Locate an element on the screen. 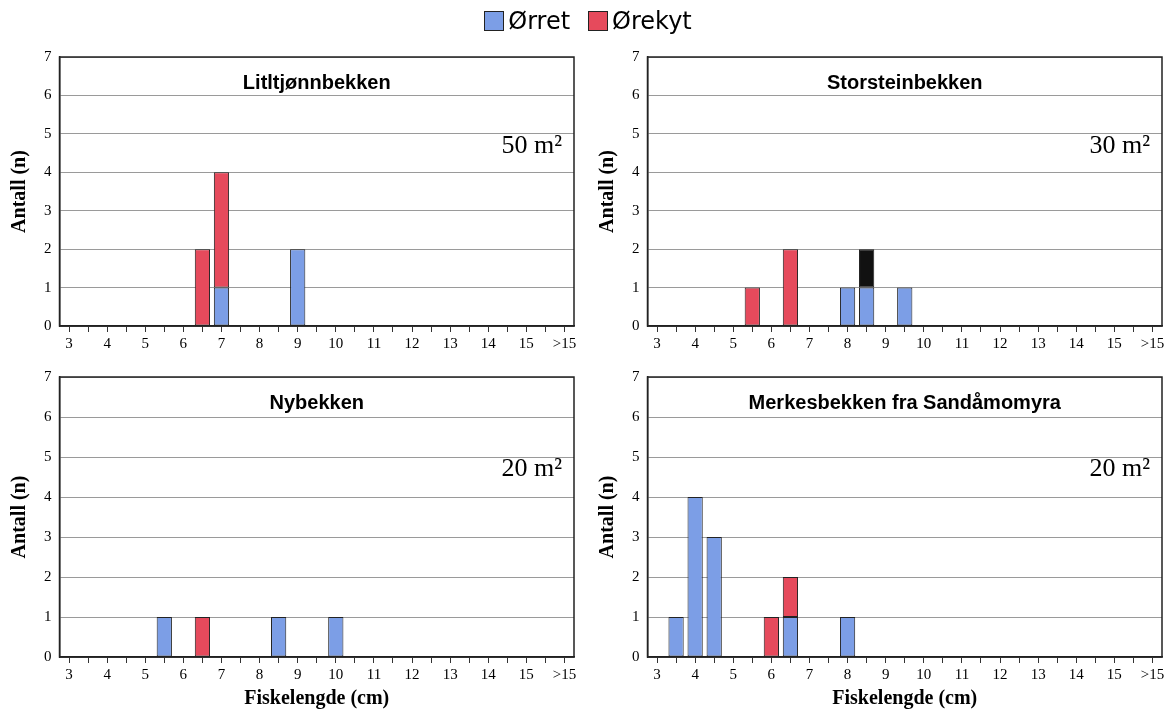 This screenshot has width=1176, height=715. text: Storsteinbekken is located at coordinates (904, 81).